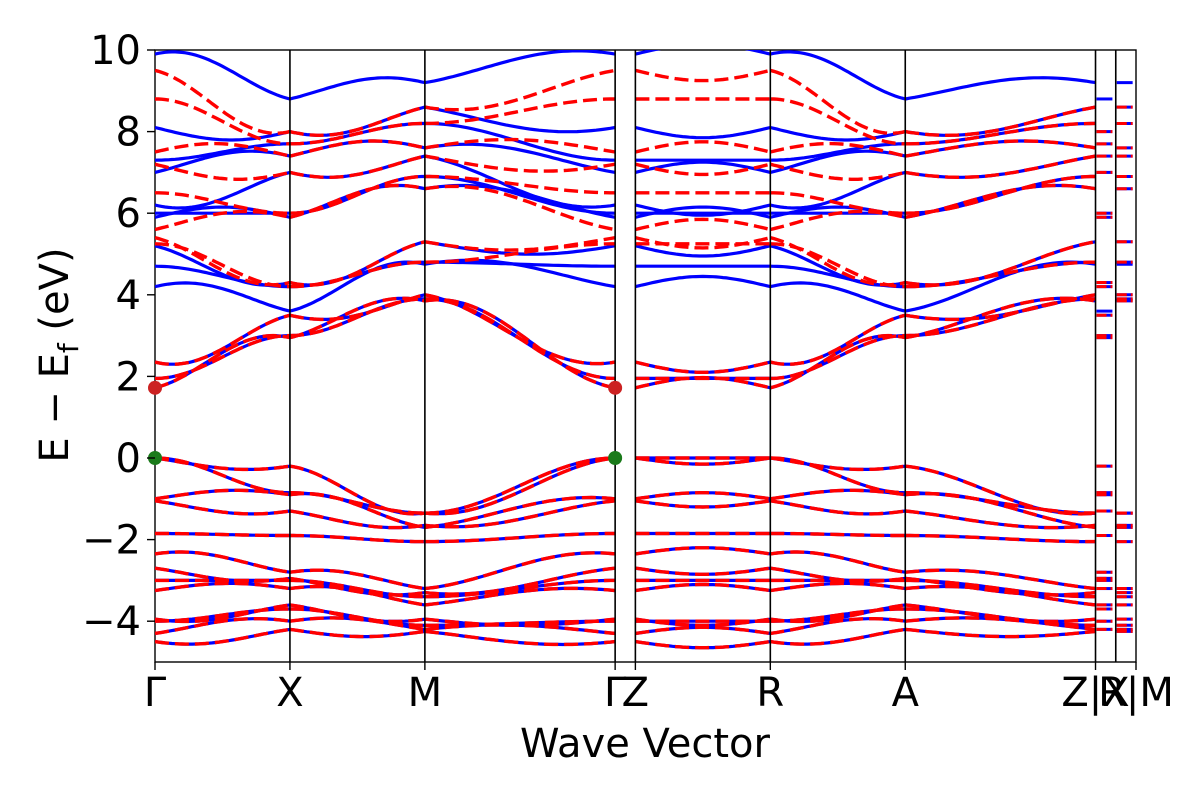 Image resolution: width=1200 pixels, height=800 pixels. Describe the element at coordinates (111, 541) in the screenshot. I see `y-tick-label: −2` at that location.